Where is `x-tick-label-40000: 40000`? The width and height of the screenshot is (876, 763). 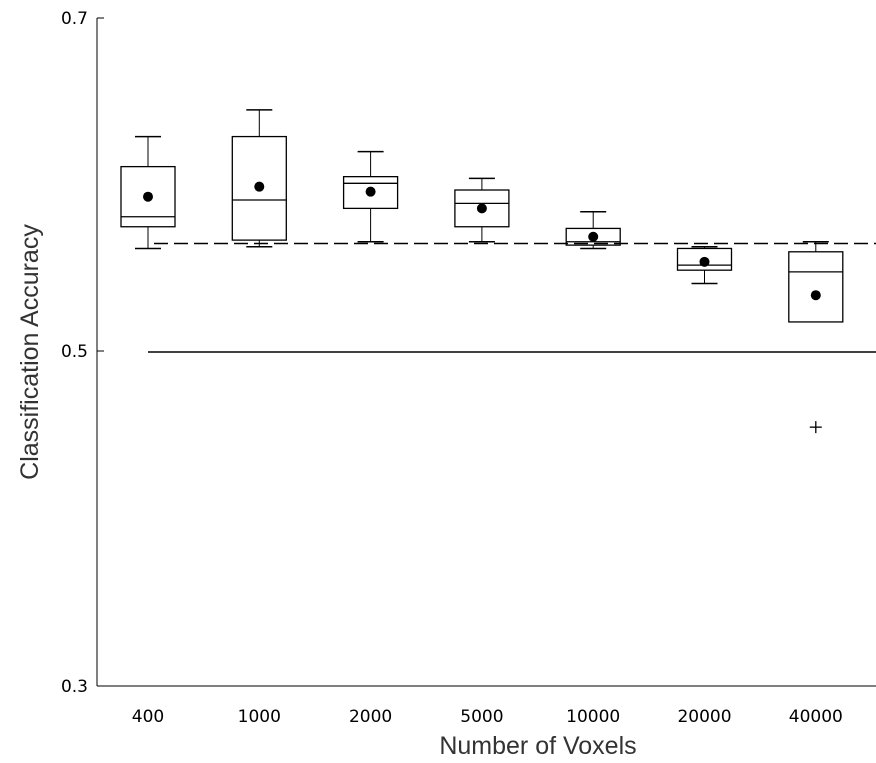
x-tick-label-40000: 40000 is located at coordinates (816, 717).